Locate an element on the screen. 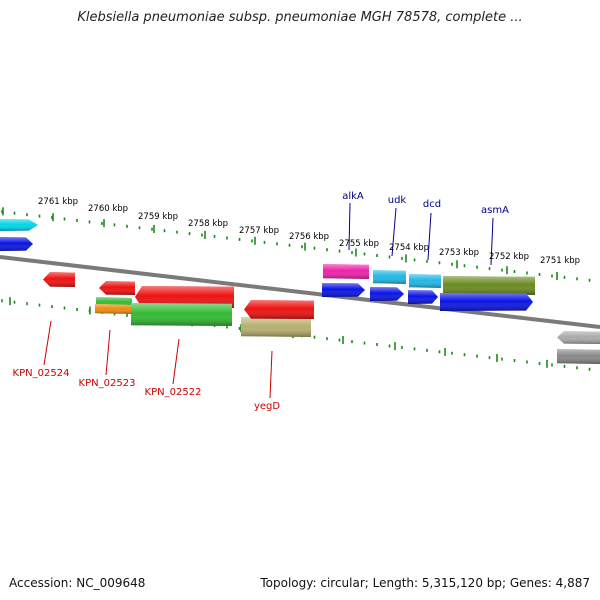 Image resolution: width=600 pixels, height=600 pixels. gene-label-KPN_02524: KPN_02524 is located at coordinates (41, 373).